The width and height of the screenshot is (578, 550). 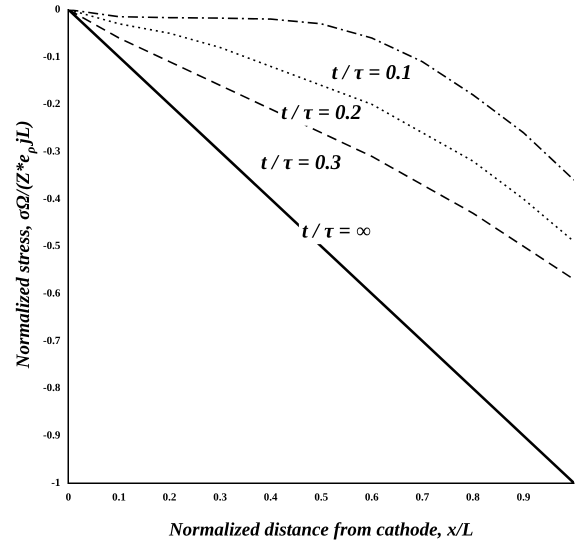 What do you see at coordinates (321, 530) in the screenshot?
I see `x-axis-title: Normalized distance from cathode, x/L` at bounding box center [321, 530].